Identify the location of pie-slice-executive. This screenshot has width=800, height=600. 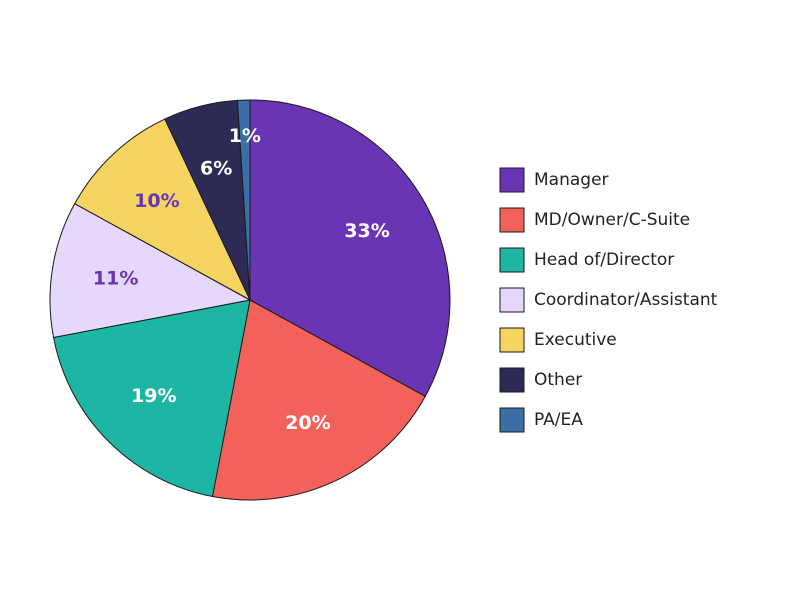
(163, 210).